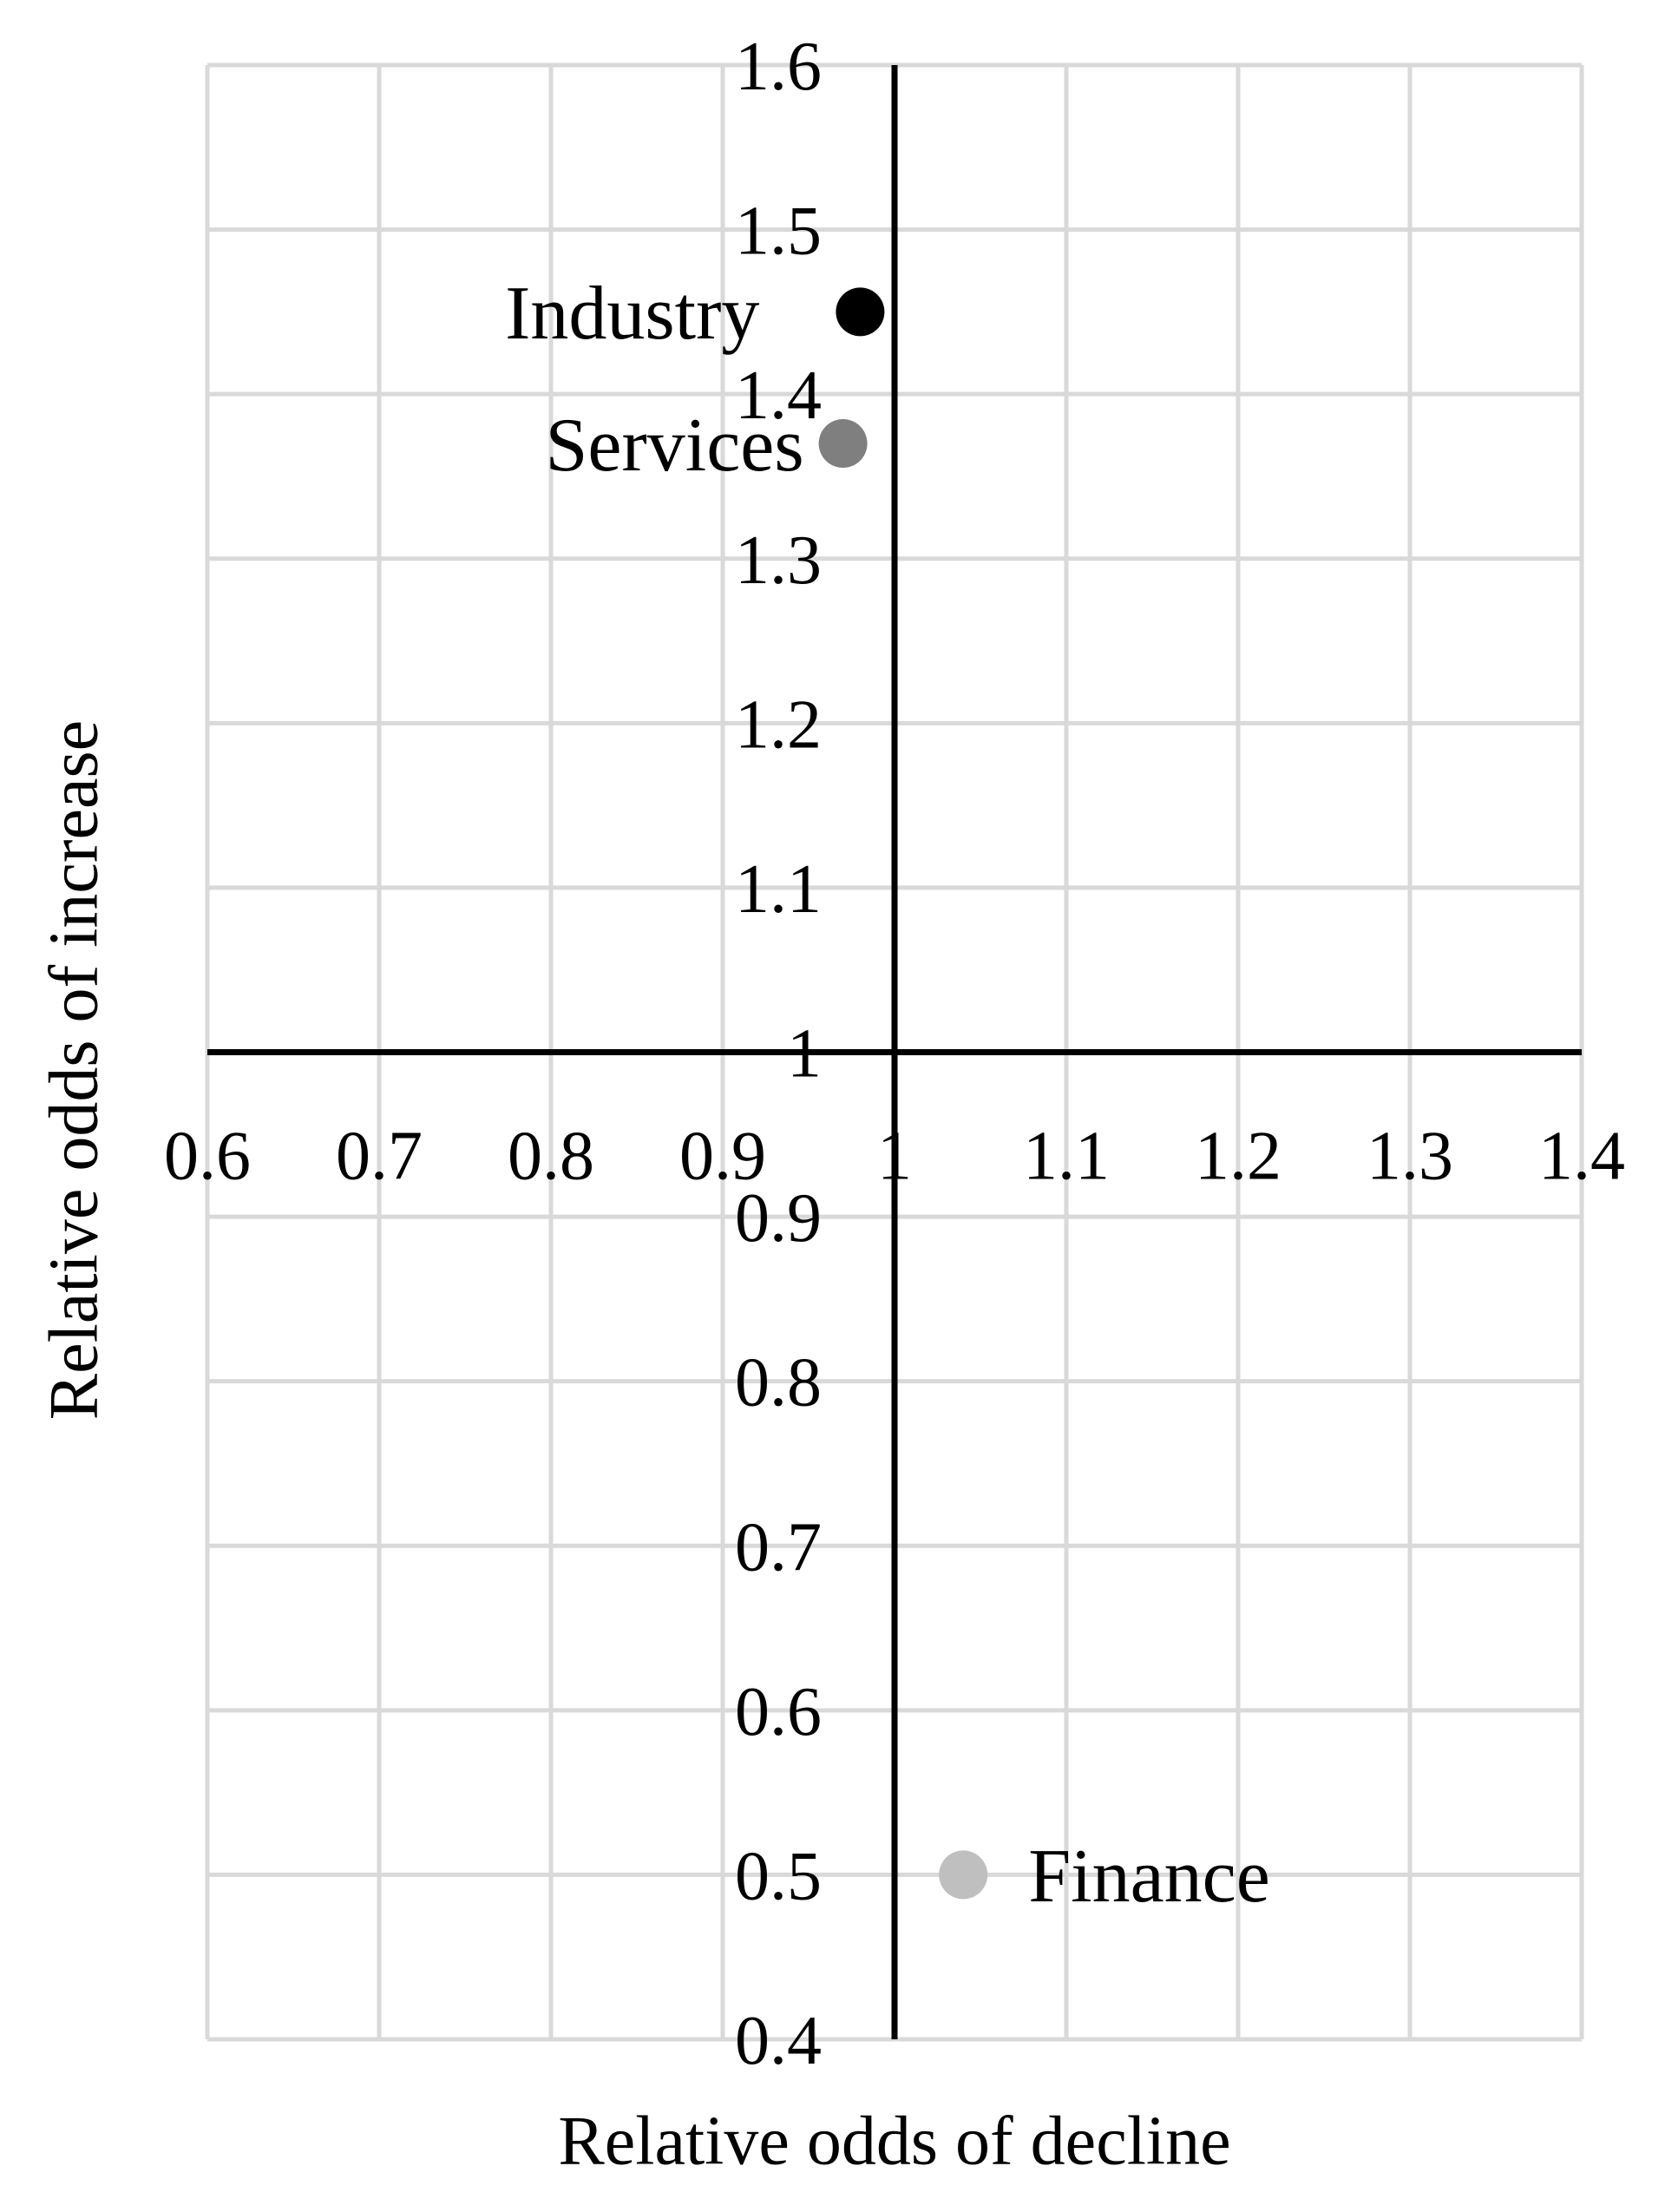 Image resolution: width=1665 pixels, height=2212 pixels. I want to click on x-tick-label-0.7: 0.7, so click(379, 1157).